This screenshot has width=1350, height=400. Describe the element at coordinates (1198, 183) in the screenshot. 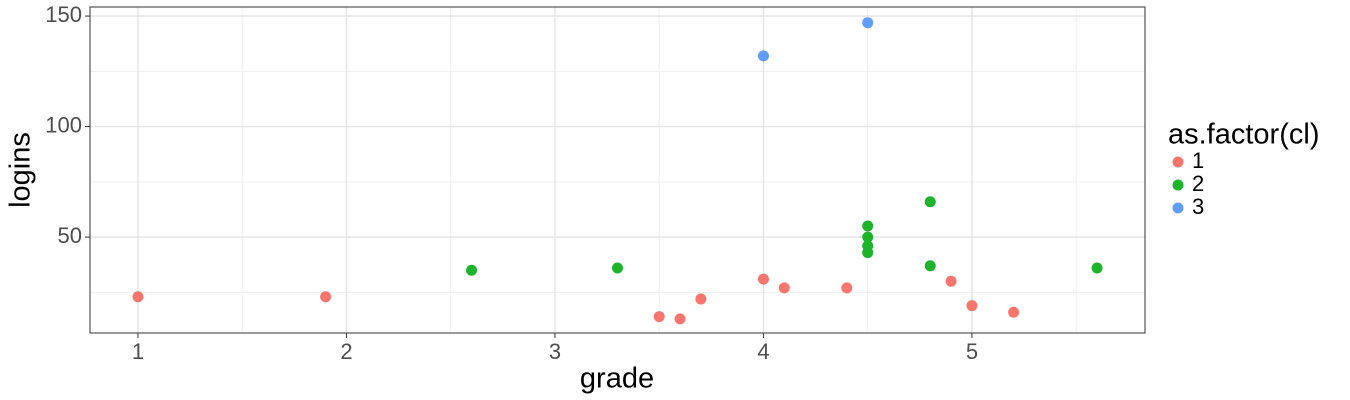

I see `legend-label: 2` at that location.